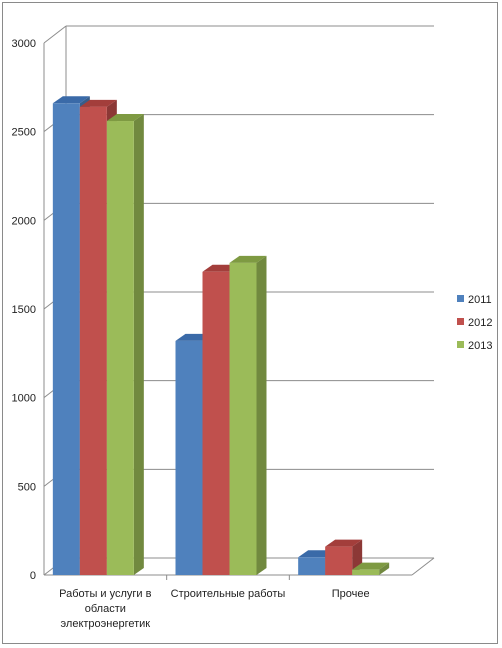  I want to click on bar-2012-cat0-top, so click(98, 103).